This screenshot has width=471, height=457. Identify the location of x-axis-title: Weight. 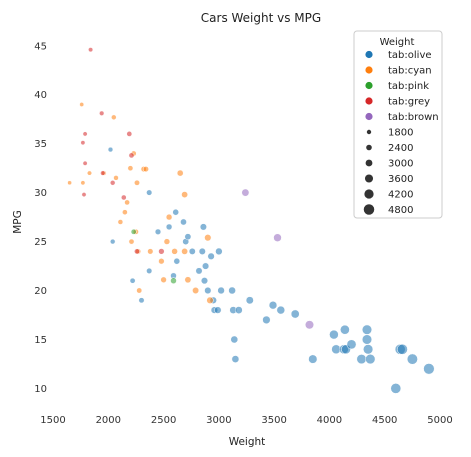
(247, 442).